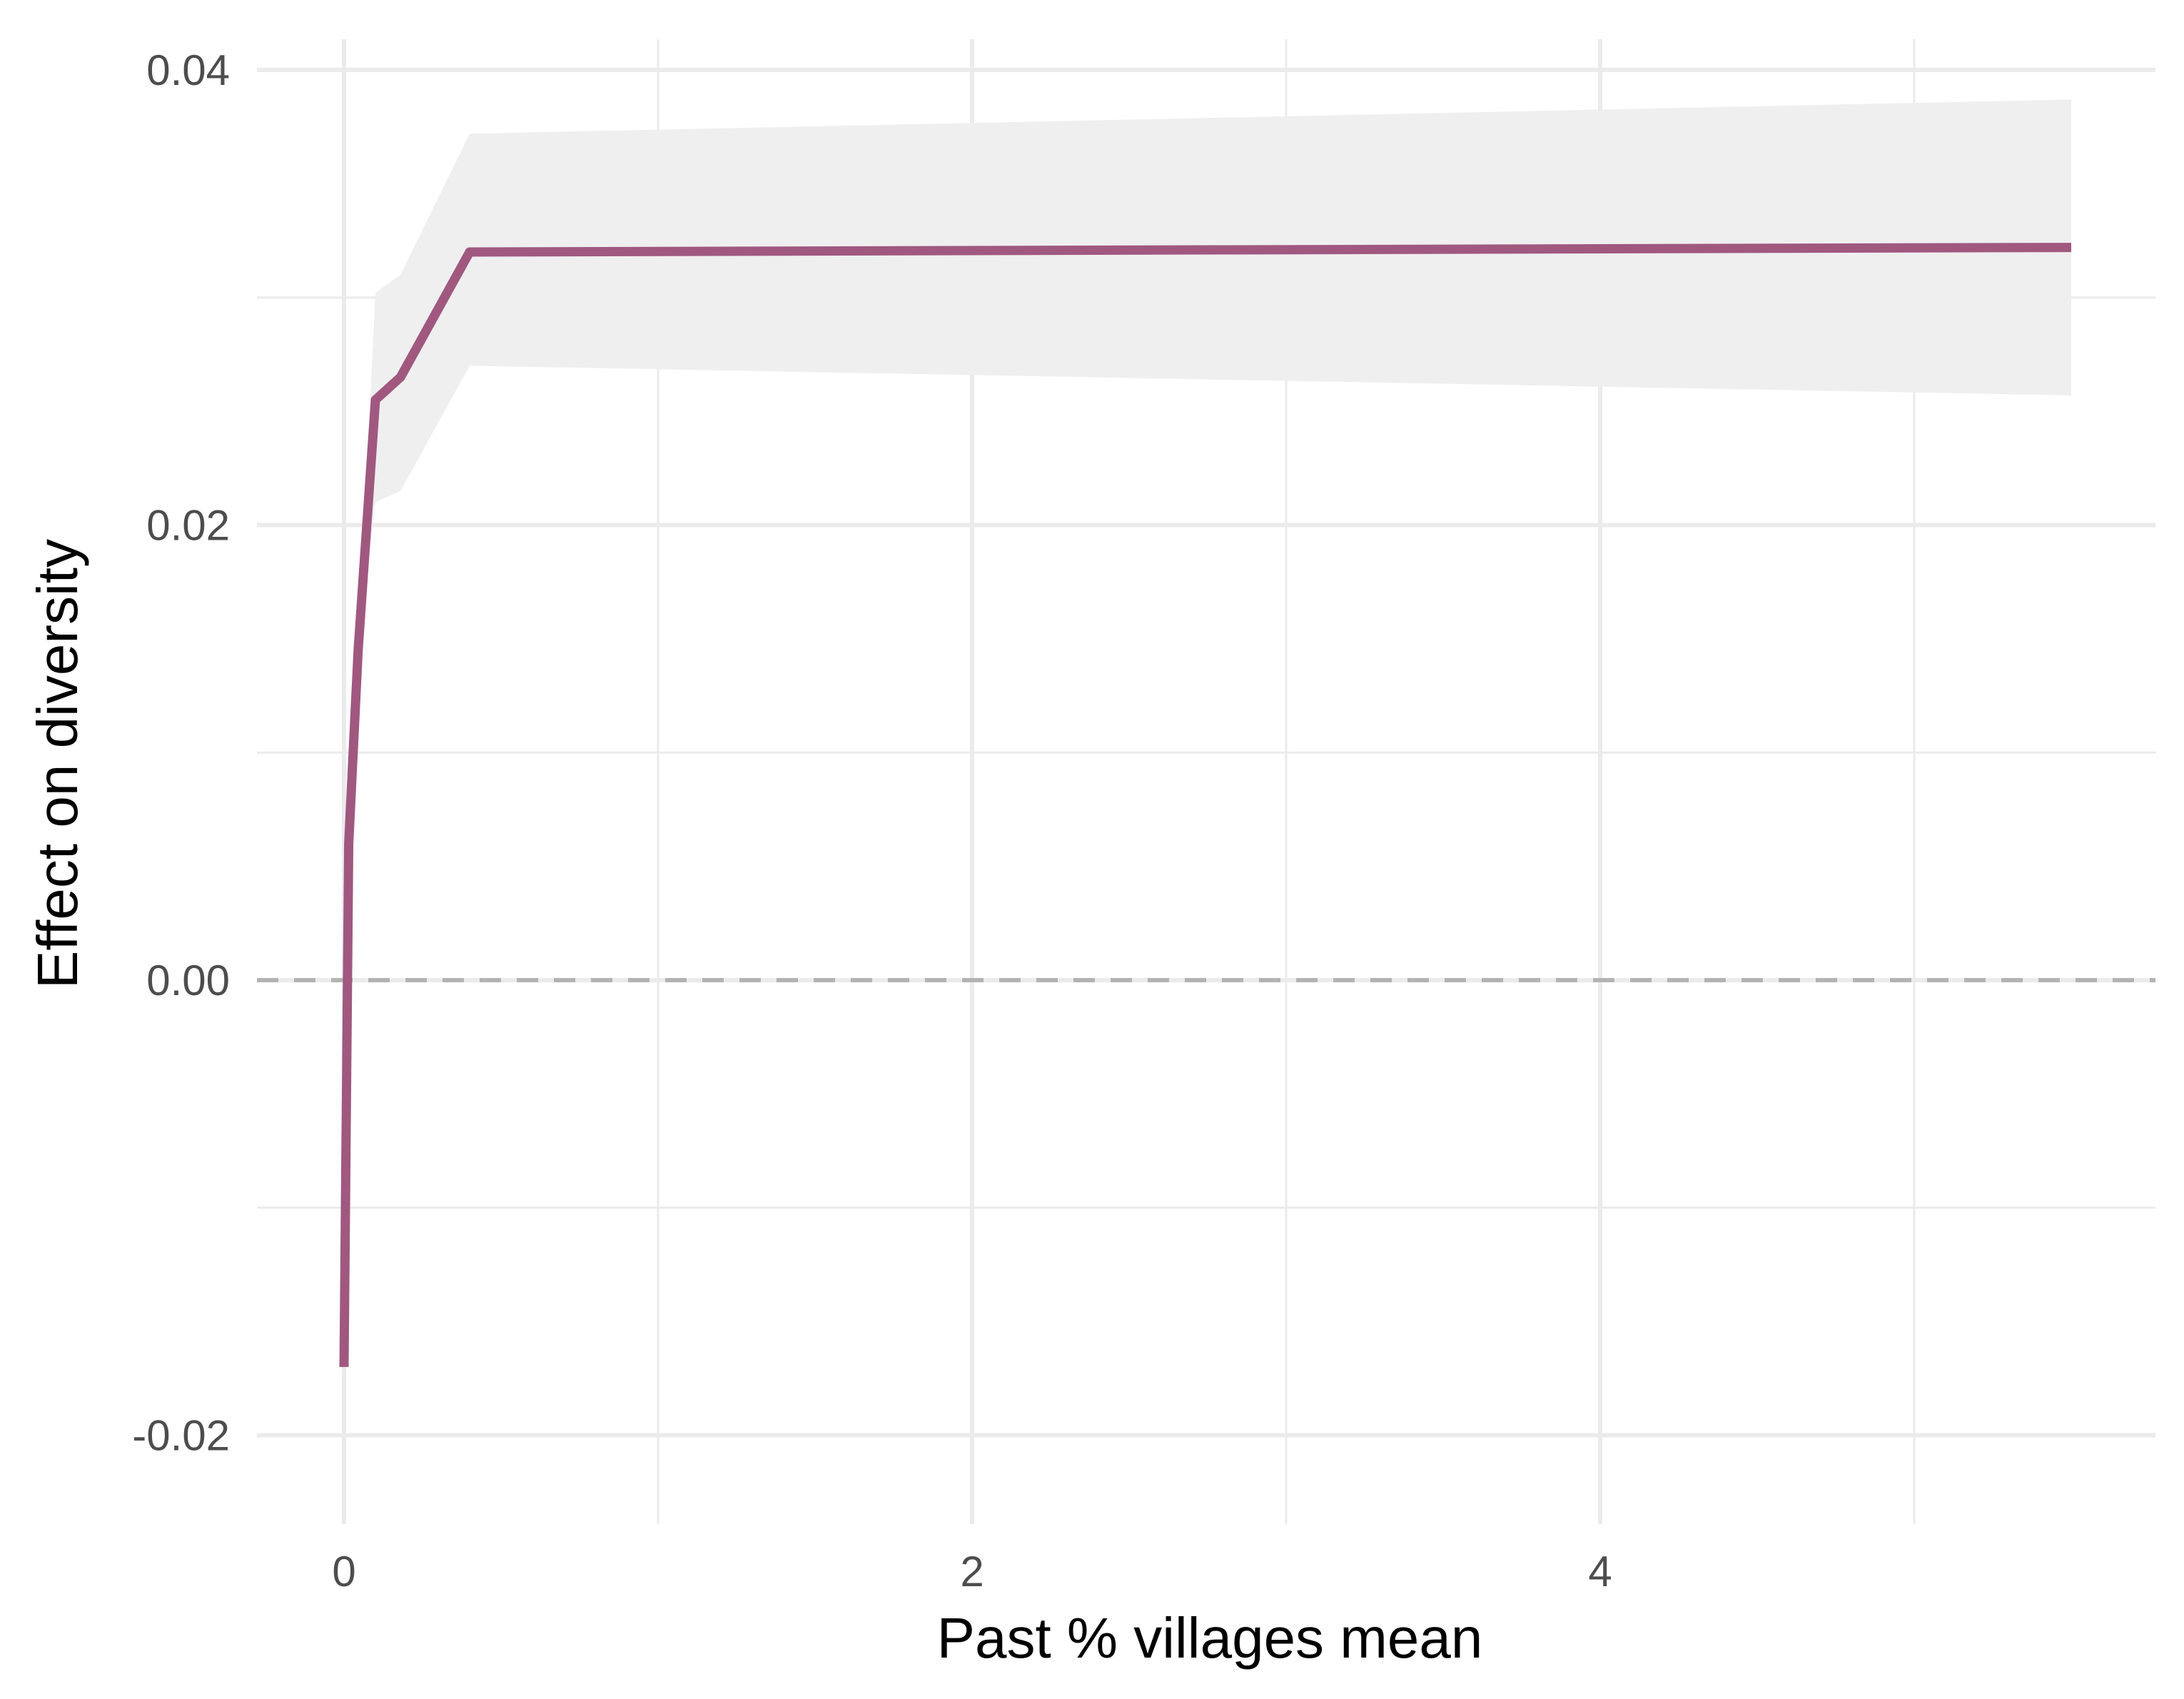  Describe the element at coordinates (1600, 1571) in the screenshot. I see `x-tick-label: 4` at that location.